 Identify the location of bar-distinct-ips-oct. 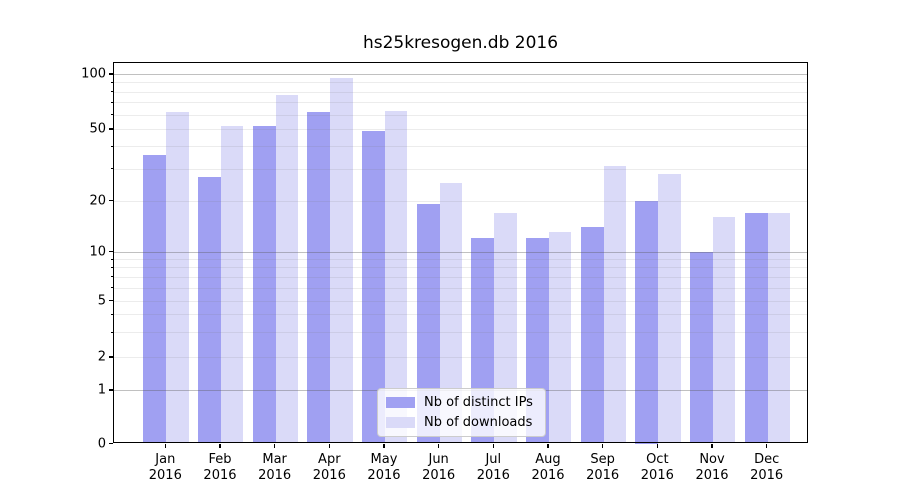
(647, 322).